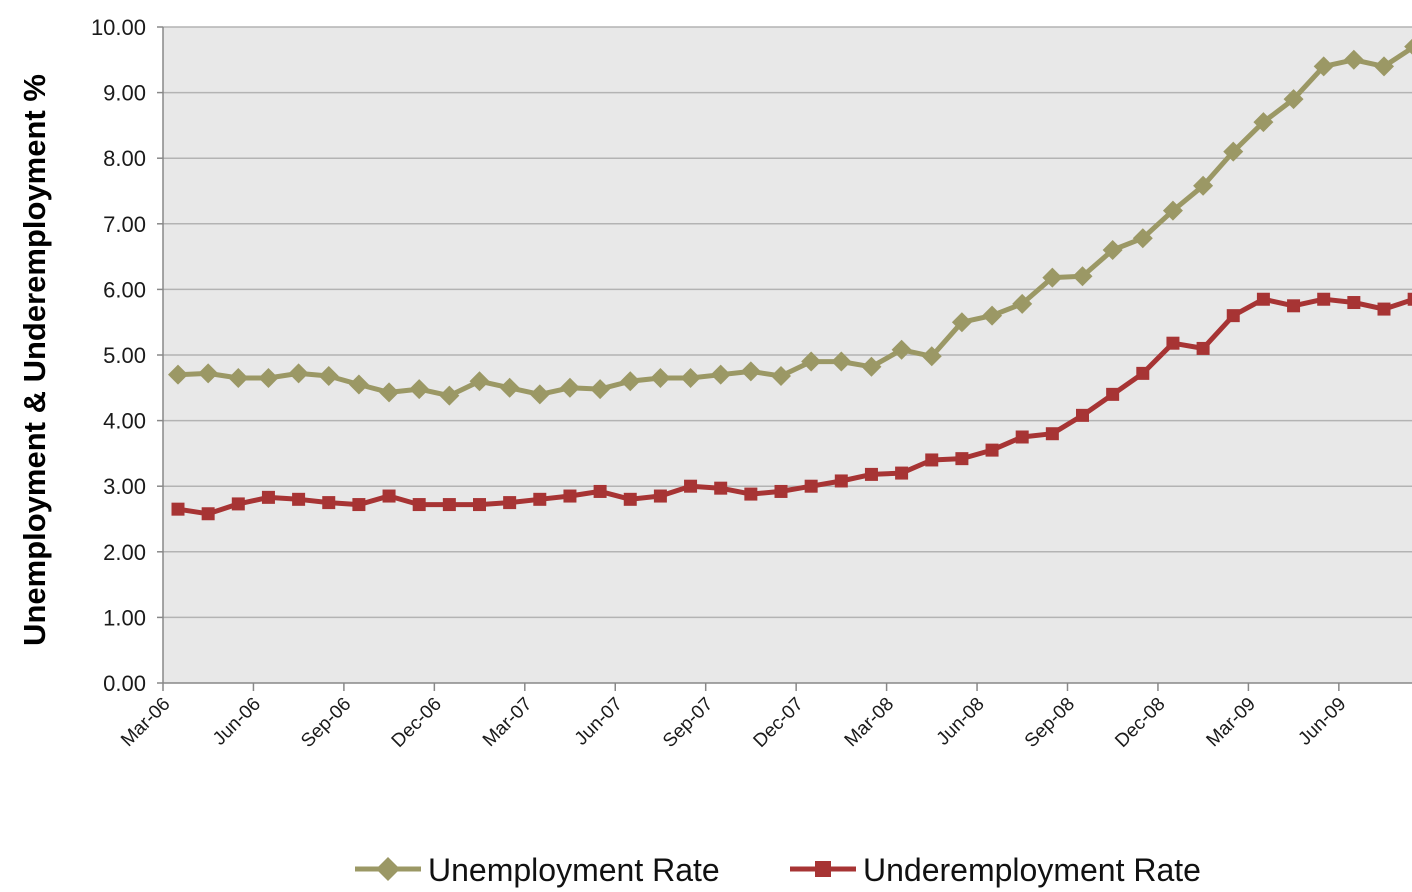 The image size is (1412, 892). I want to click on x-tick-label: Jun-06, so click(237, 722).